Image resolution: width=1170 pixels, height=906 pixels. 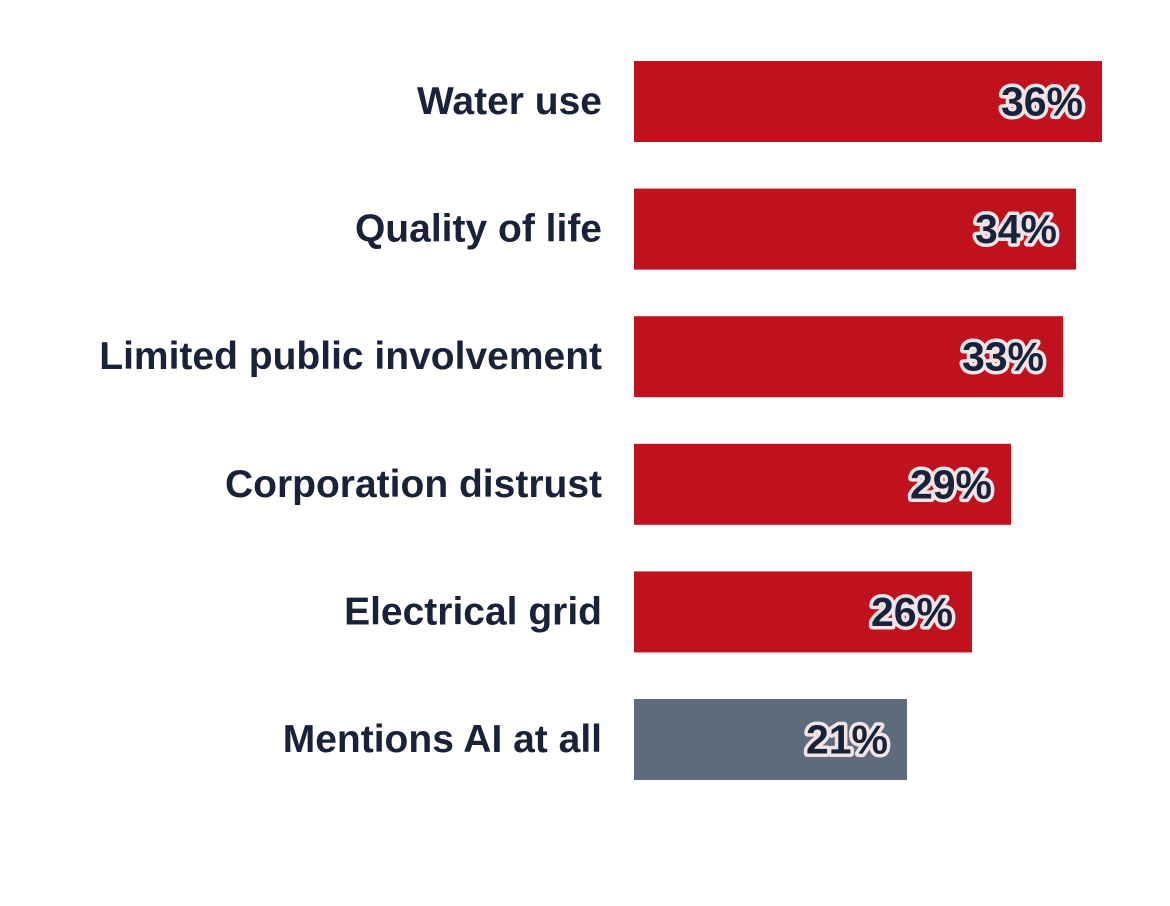 What do you see at coordinates (442, 739) in the screenshot?
I see `category-label: Mentions AI at all` at bounding box center [442, 739].